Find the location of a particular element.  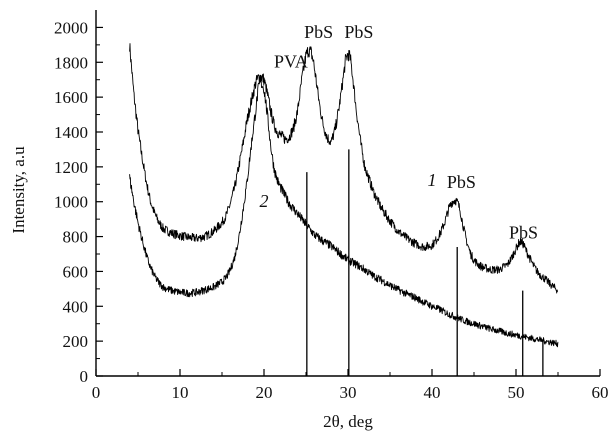

y-tick-label: 1000 is located at coordinates (71, 202).